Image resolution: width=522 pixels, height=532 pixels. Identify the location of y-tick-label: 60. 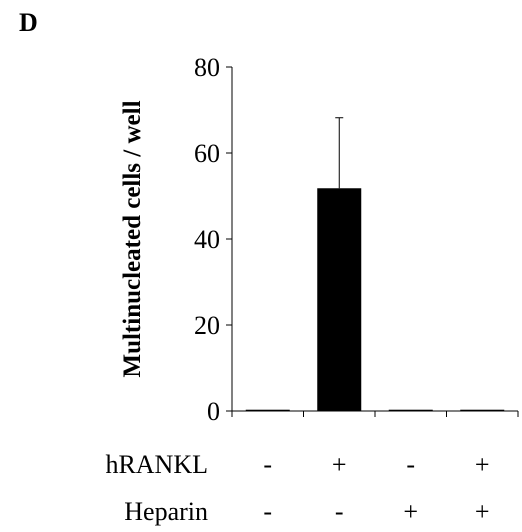
(207, 153).